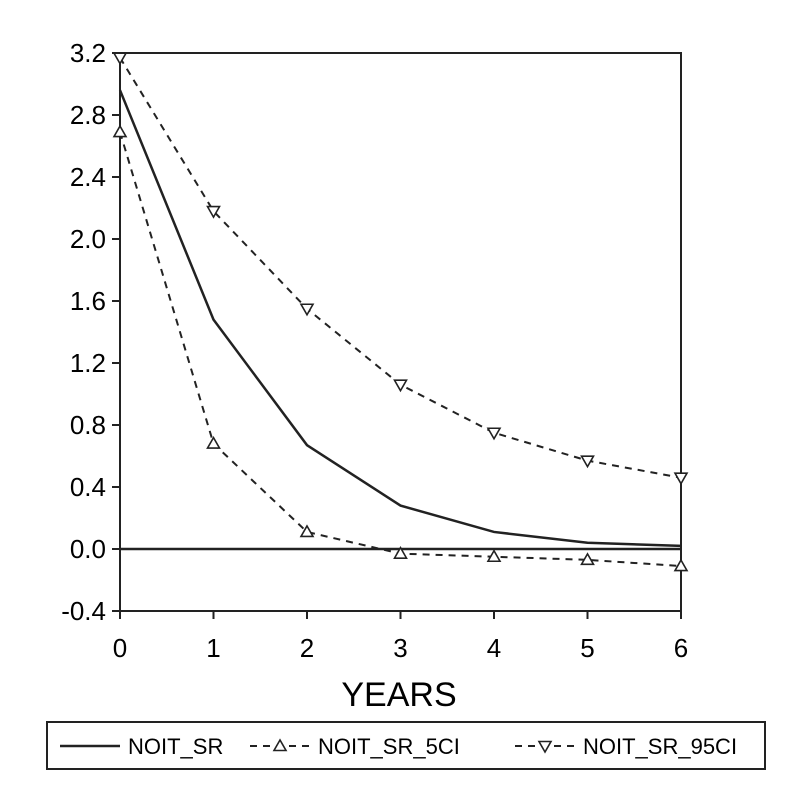  What do you see at coordinates (175, 746) in the screenshot?
I see `legend-label: NOIT_SR` at bounding box center [175, 746].